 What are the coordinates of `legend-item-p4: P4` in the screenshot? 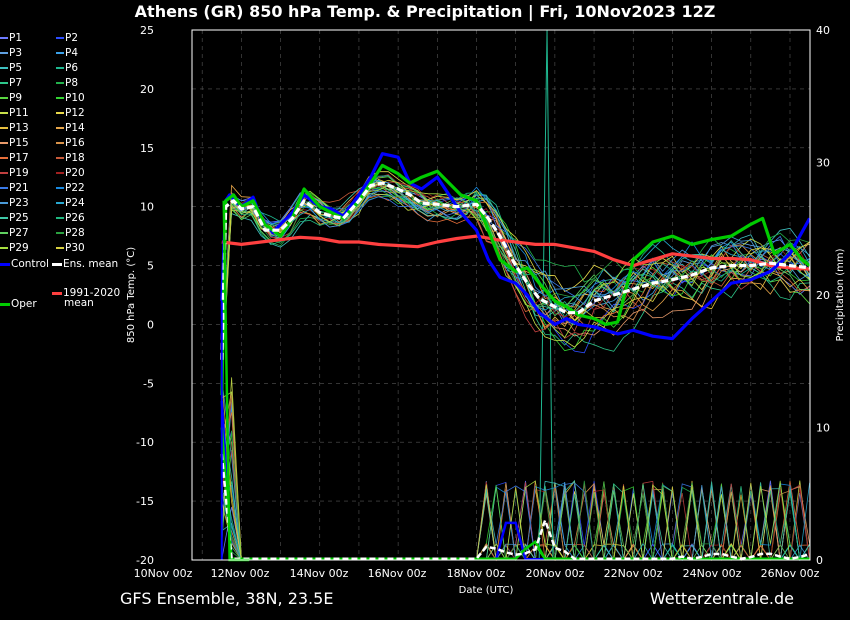 It's located at (67, 53).